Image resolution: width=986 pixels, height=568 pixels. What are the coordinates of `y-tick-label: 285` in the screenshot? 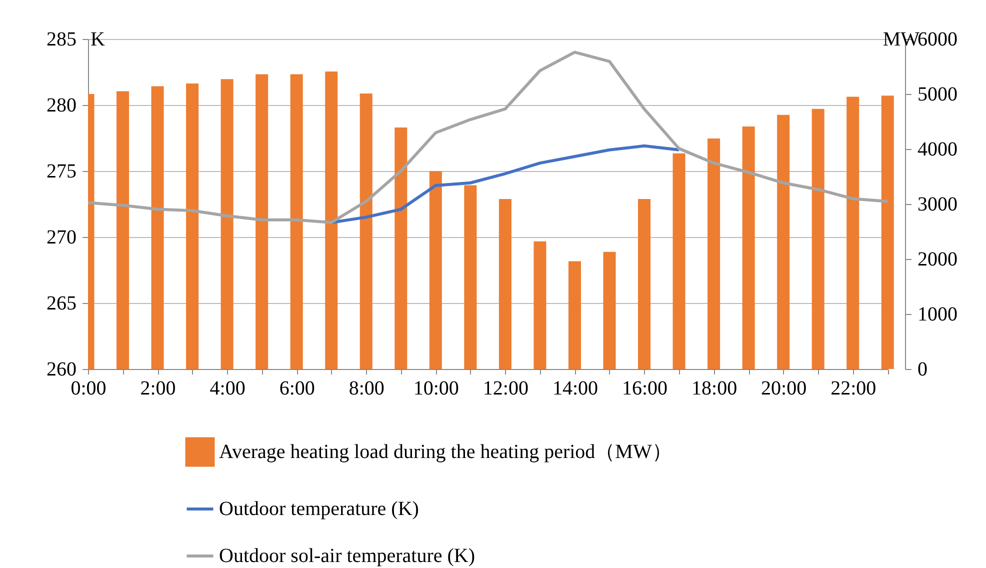 It's located at (61, 39).